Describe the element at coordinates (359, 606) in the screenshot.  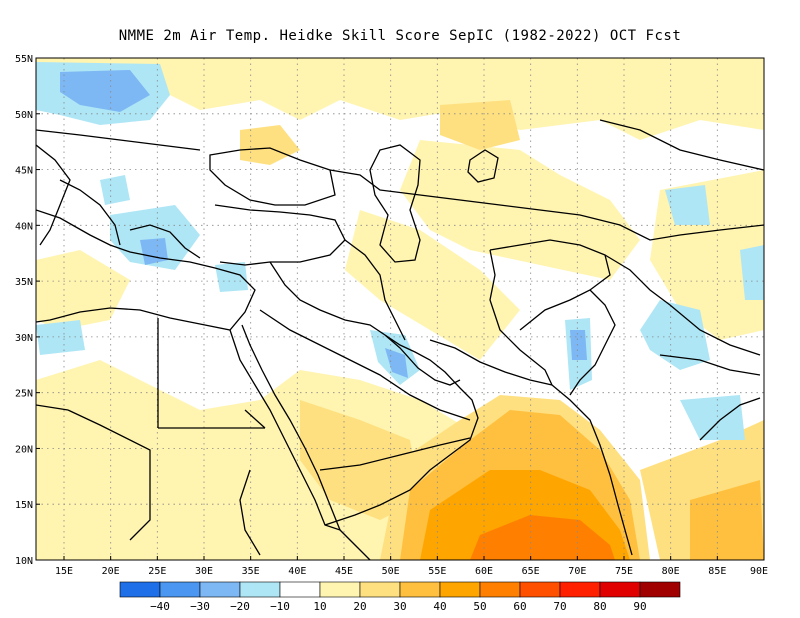
I see `colorbar-label: 20` at that location.